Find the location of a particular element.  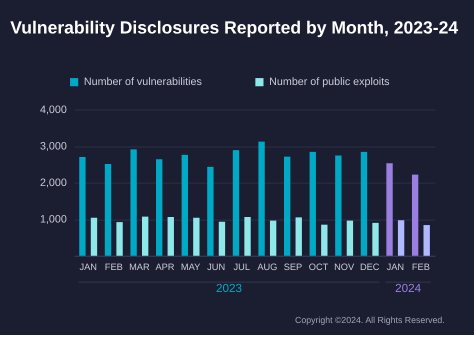

x-tick-label: OCT is located at coordinates (318, 267).